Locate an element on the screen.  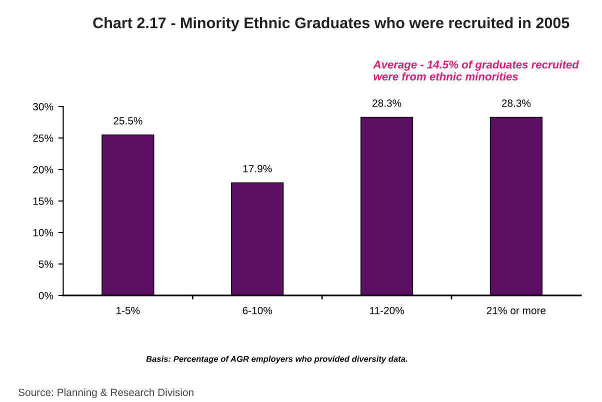
text: Average - 14.5% of graduates recruited were from ethnic minorities is located at coordinates (476, 70).